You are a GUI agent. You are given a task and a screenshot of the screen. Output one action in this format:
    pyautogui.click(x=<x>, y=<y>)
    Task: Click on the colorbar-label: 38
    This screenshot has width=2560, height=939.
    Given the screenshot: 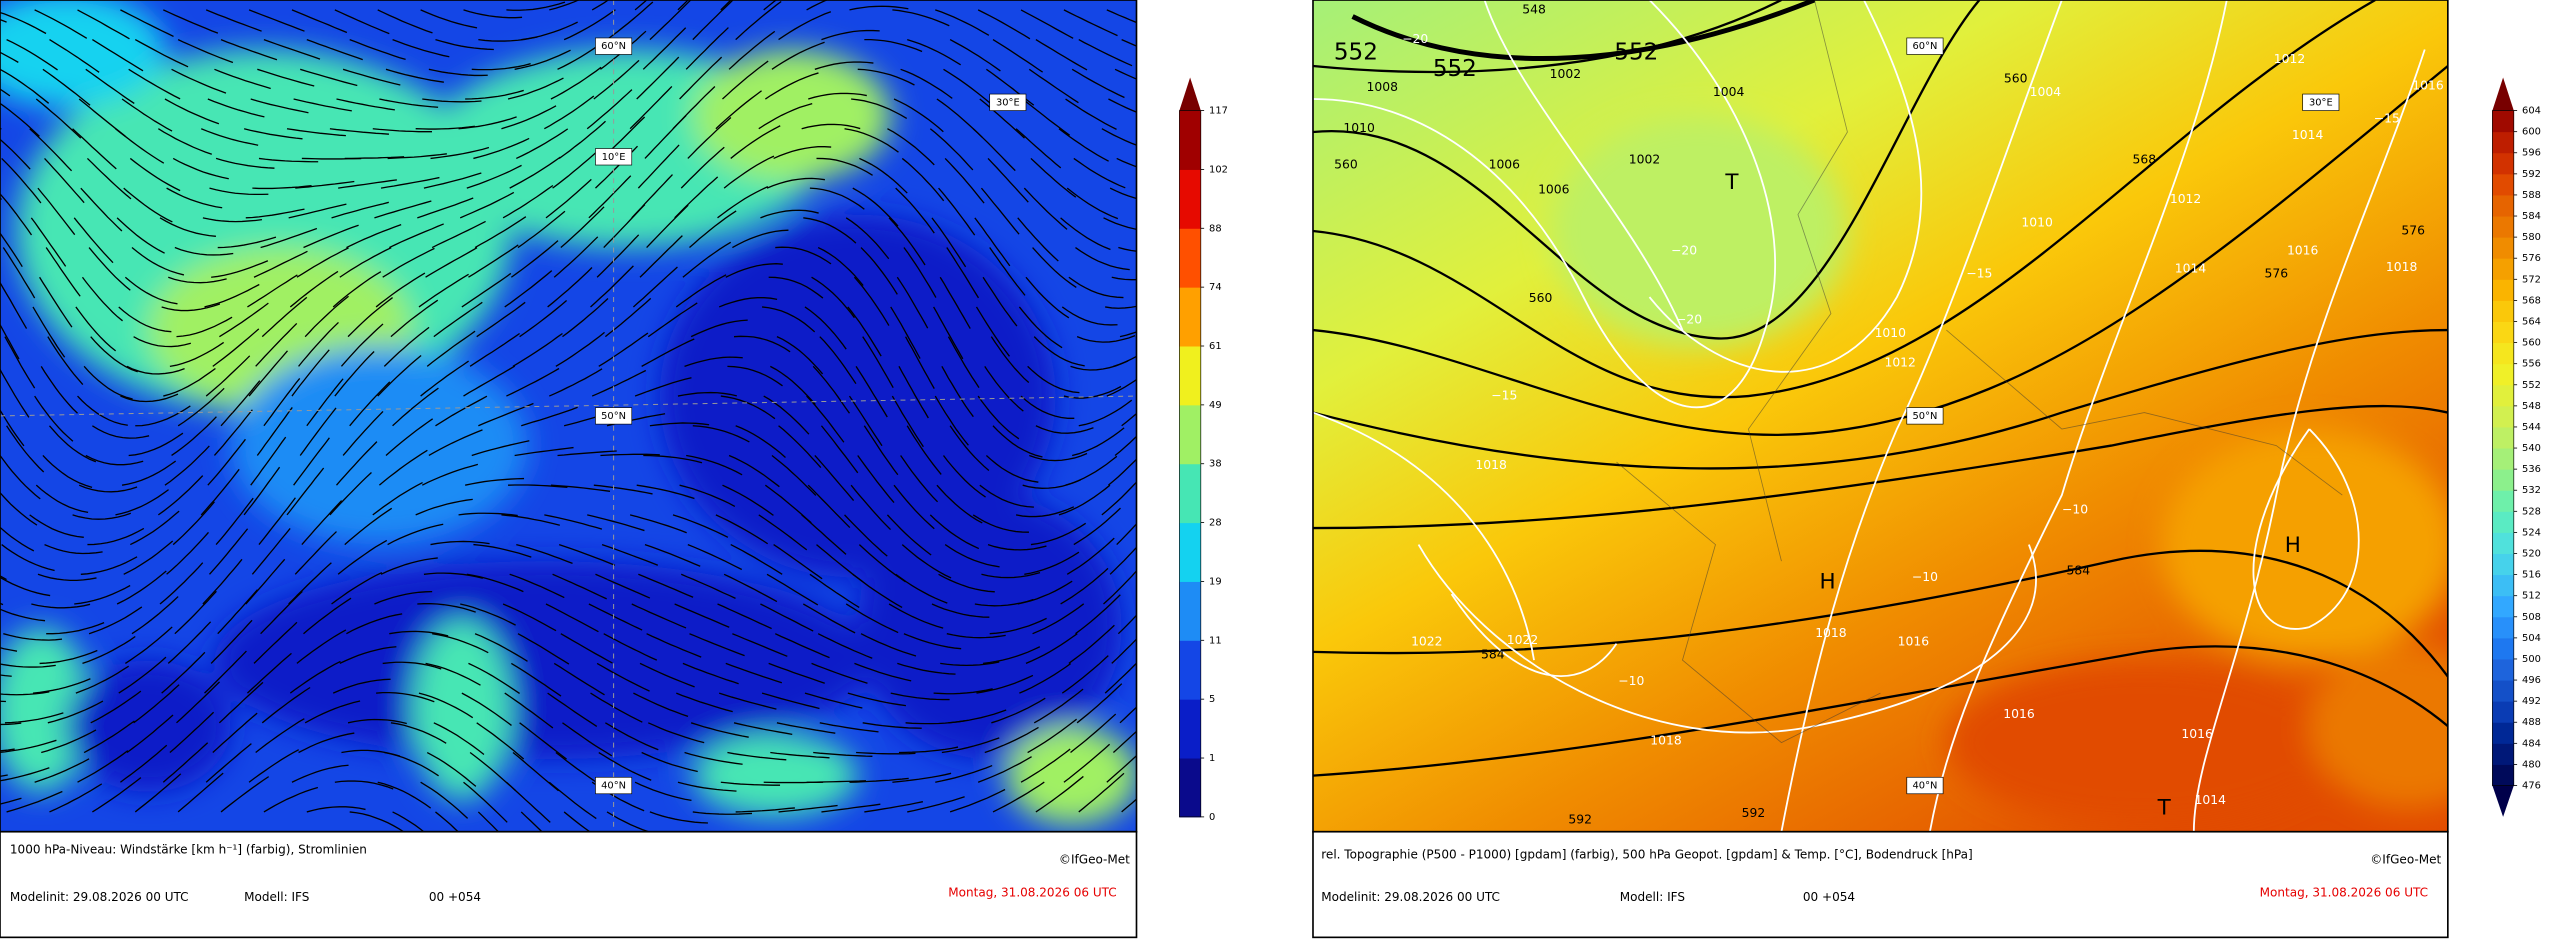 What is the action you would take?
    pyautogui.click(x=1215, y=464)
    